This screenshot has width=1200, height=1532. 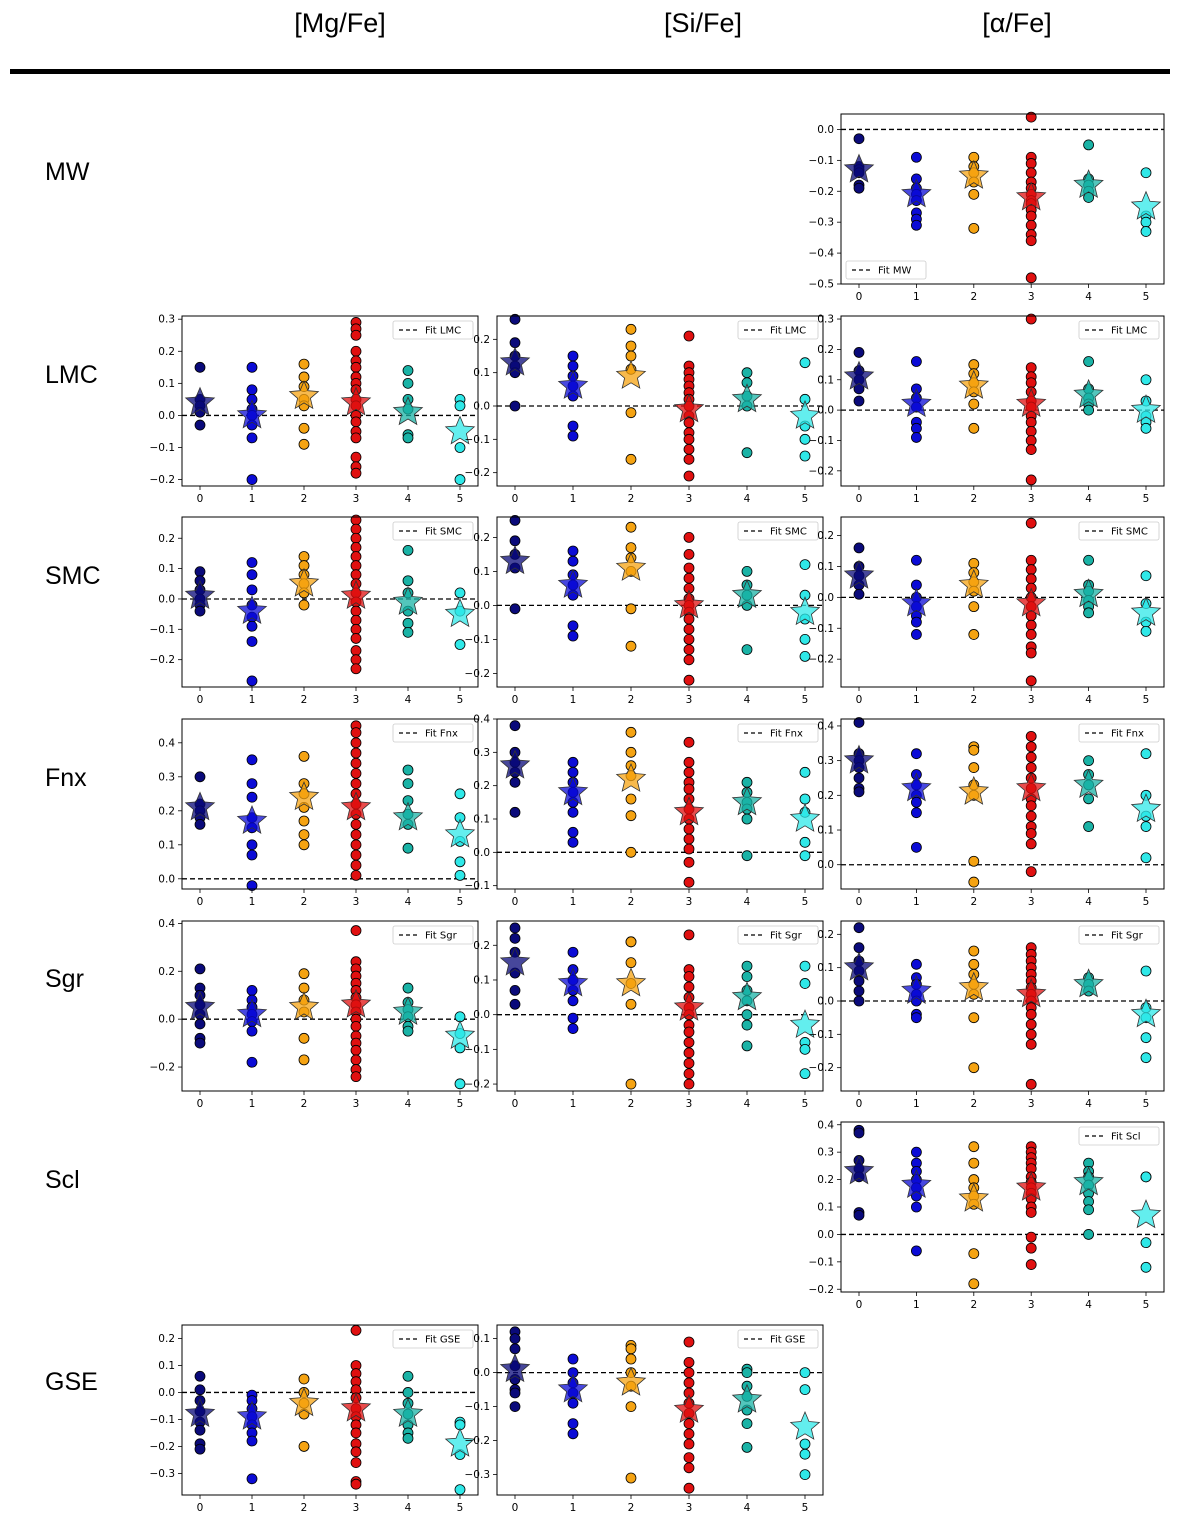 What do you see at coordinates (747, 1508) in the screenshot?
I see `x-tick-label: 4` at bounding box center [747, 1508].